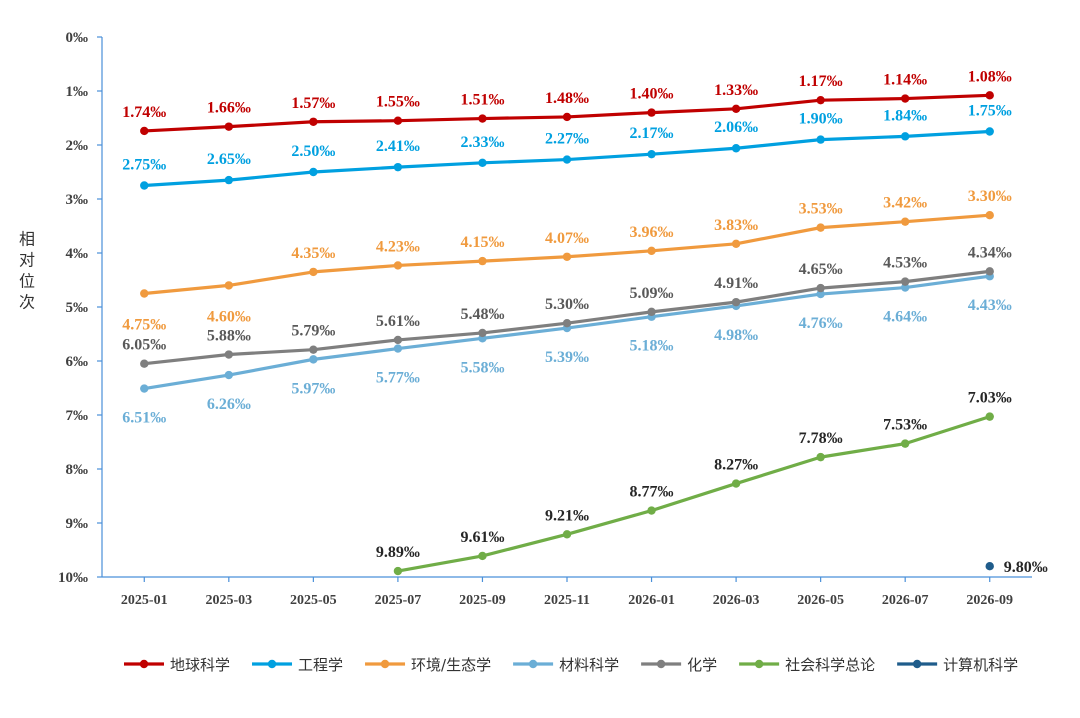 The image size is (1080, 718). I want to click on y-tick-label: 2‰, so click(77, 146).